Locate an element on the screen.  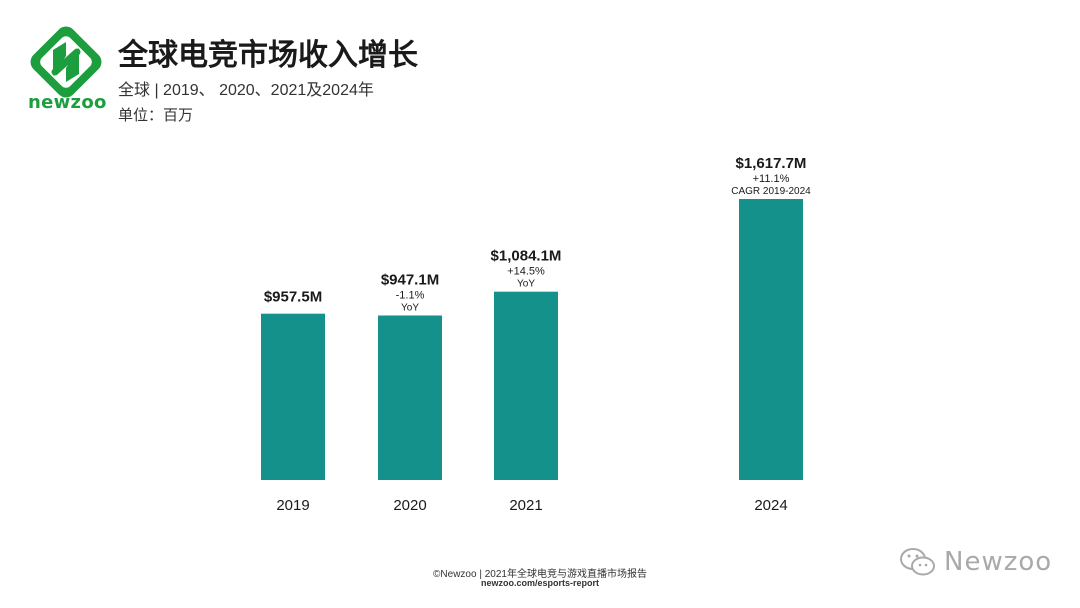
wechat-icon is located at coordinates (917, 562).